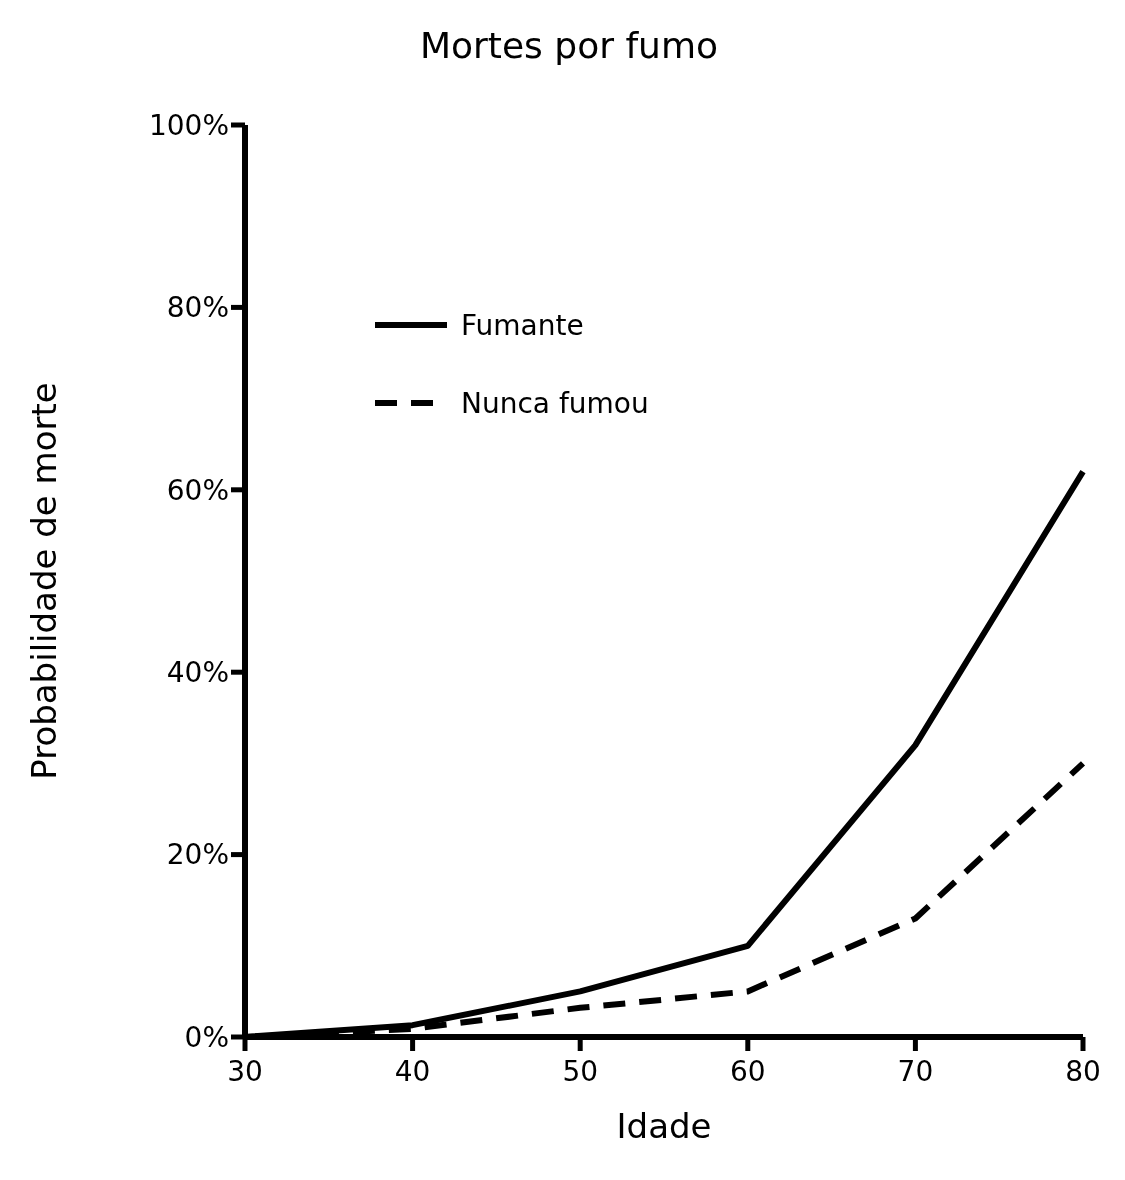  What do you see at coordinates (44, 581) in the screenshot?
I see `y-axis-title: Probabilidade de morte` at bounding box center [44, 581].